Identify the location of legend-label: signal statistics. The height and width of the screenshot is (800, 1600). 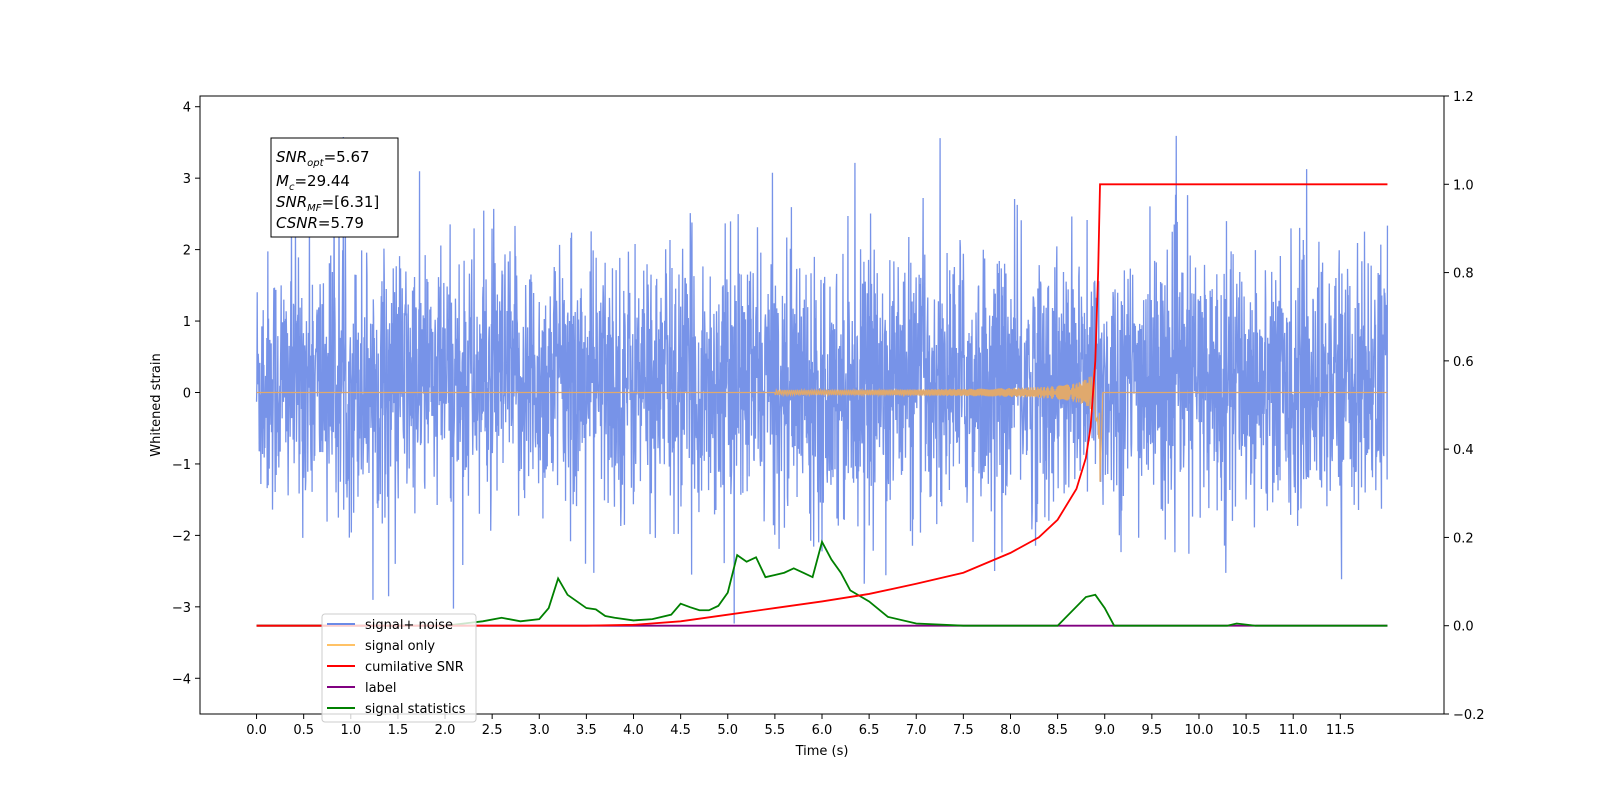
(415, 709).